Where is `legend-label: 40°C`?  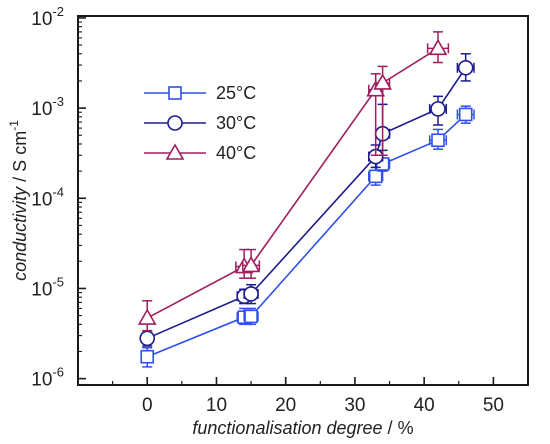 legend-label: 40°C is located at coordinates (236, 153).